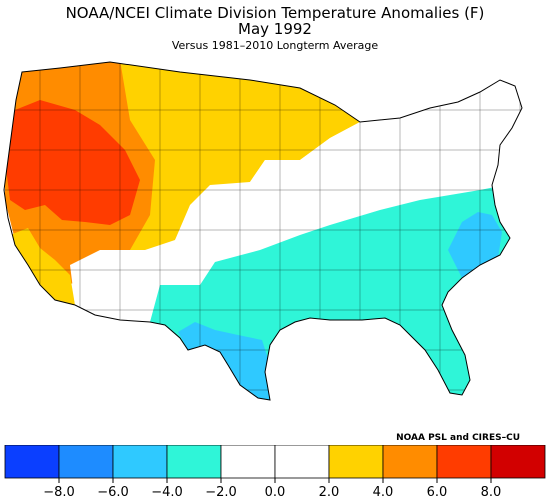 The width and height of the screenshot is (550, 498). Describe the element at coordinates (113, 491) in the screenshot. I see `legend-tick-label: −6.0` at that location.